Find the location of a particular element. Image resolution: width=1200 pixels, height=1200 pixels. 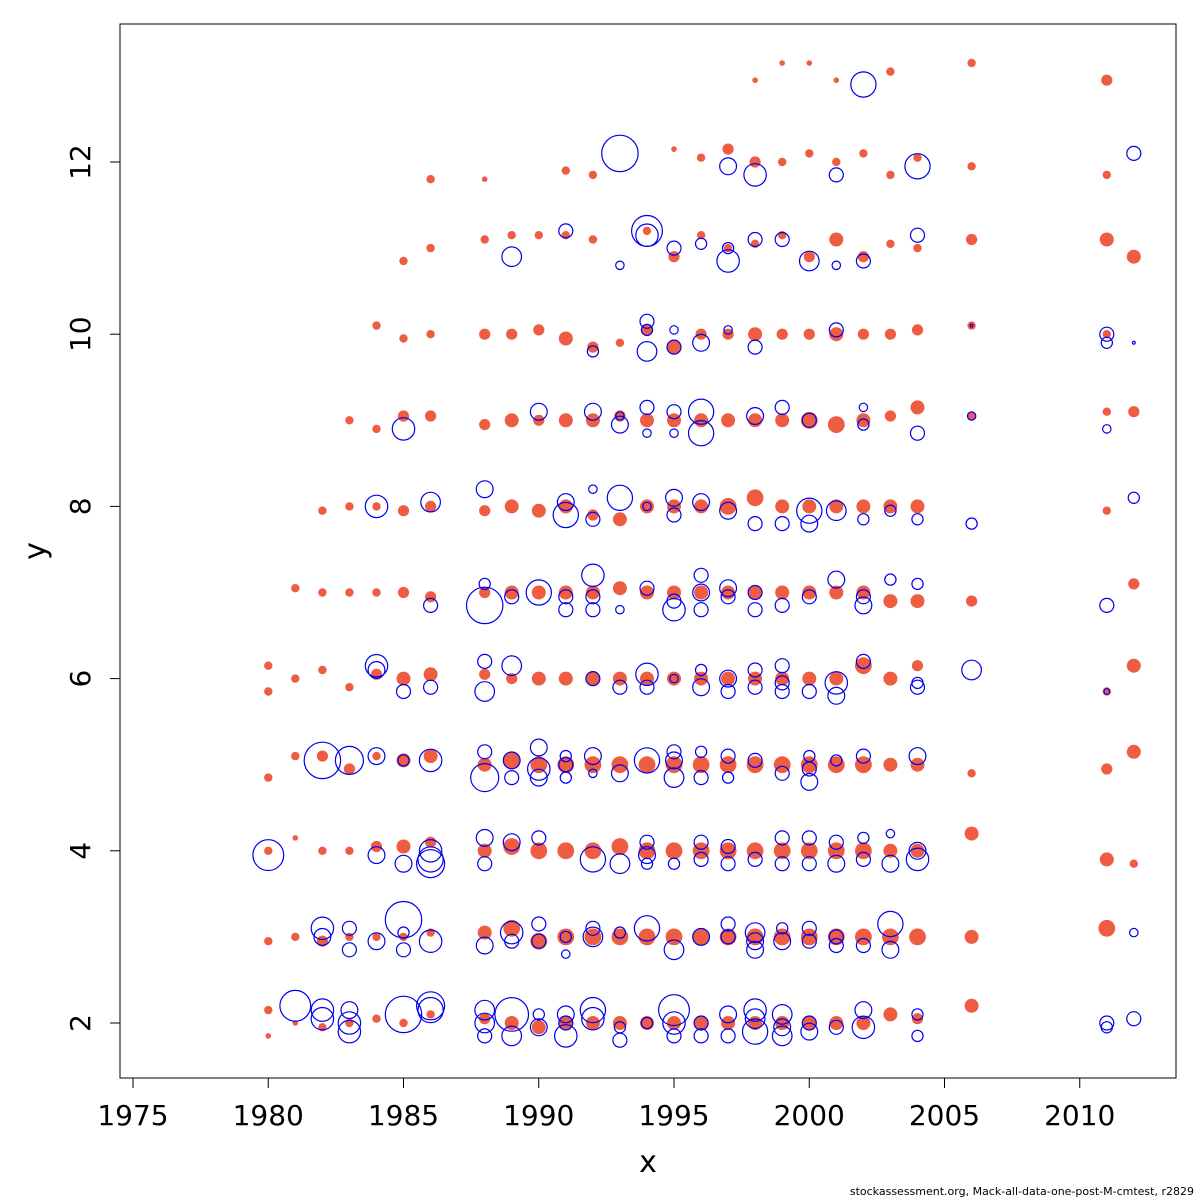

y-axis: 2 4 6 8 10 12 is located at coordinates (92, 588).